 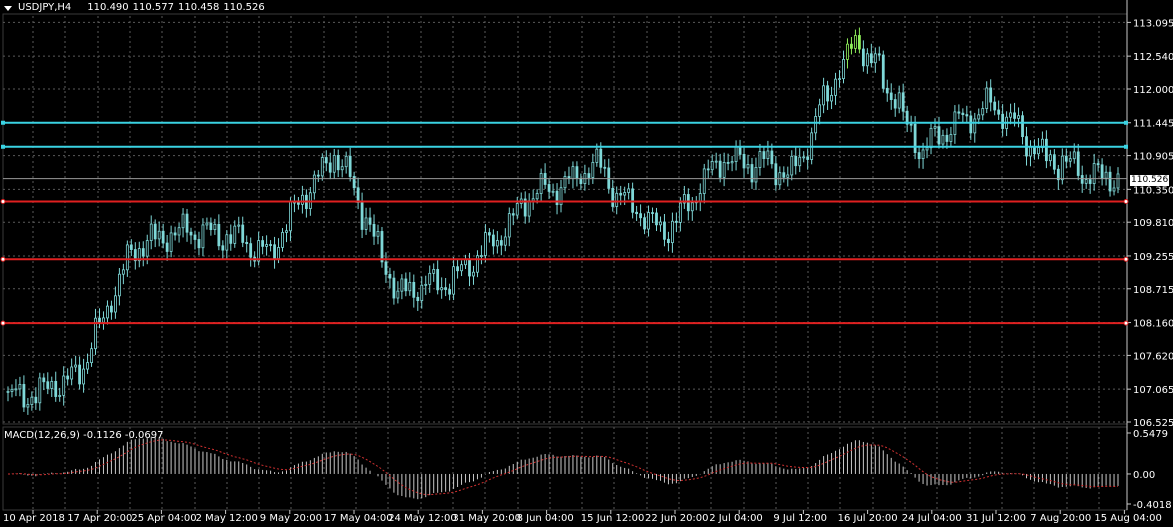 I want to click on symbol-label: USDJPY,H4, so click(x=45, y=7).